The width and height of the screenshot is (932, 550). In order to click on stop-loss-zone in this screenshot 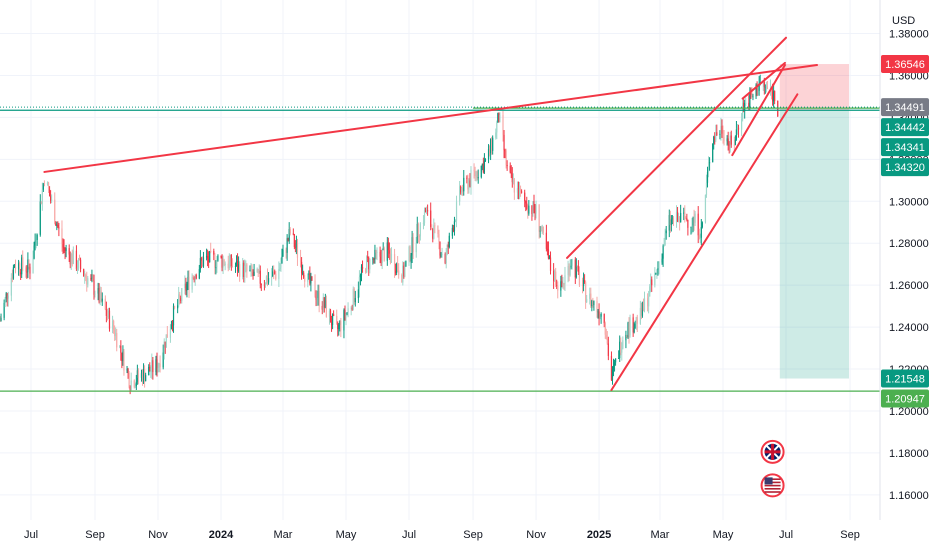, I will do `click(814, 87)`.